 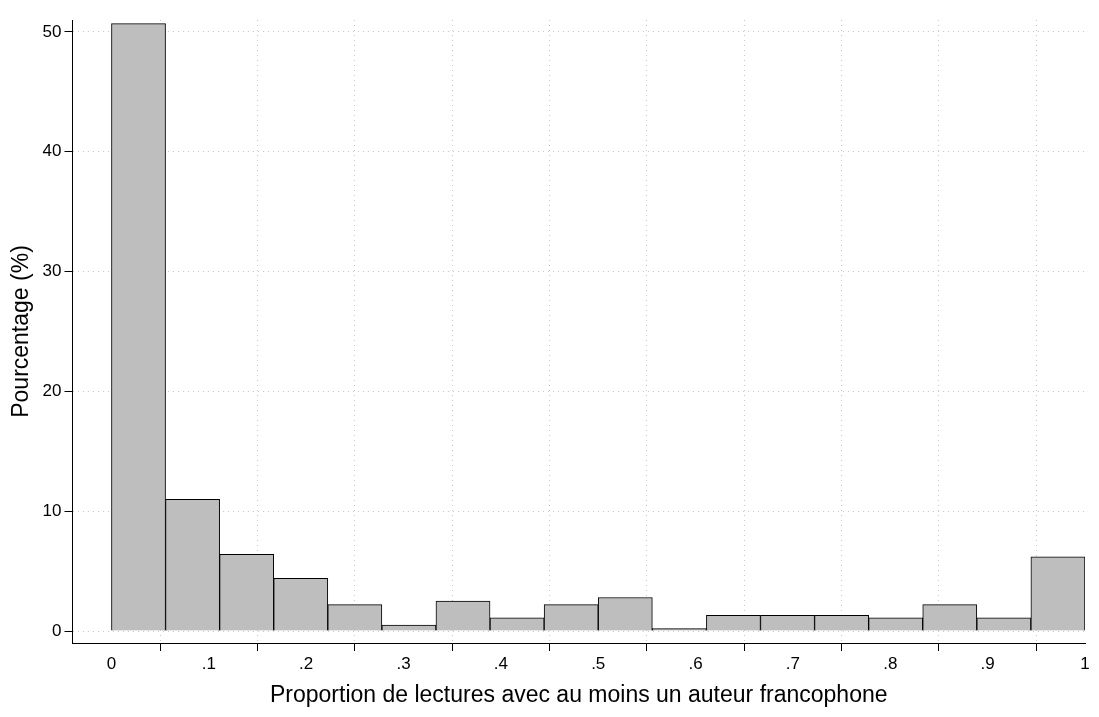 What do you see at coordinates (695, 663) in the screenshot?
I see `x-tick-label: .6` at bounding box center [695, 663].